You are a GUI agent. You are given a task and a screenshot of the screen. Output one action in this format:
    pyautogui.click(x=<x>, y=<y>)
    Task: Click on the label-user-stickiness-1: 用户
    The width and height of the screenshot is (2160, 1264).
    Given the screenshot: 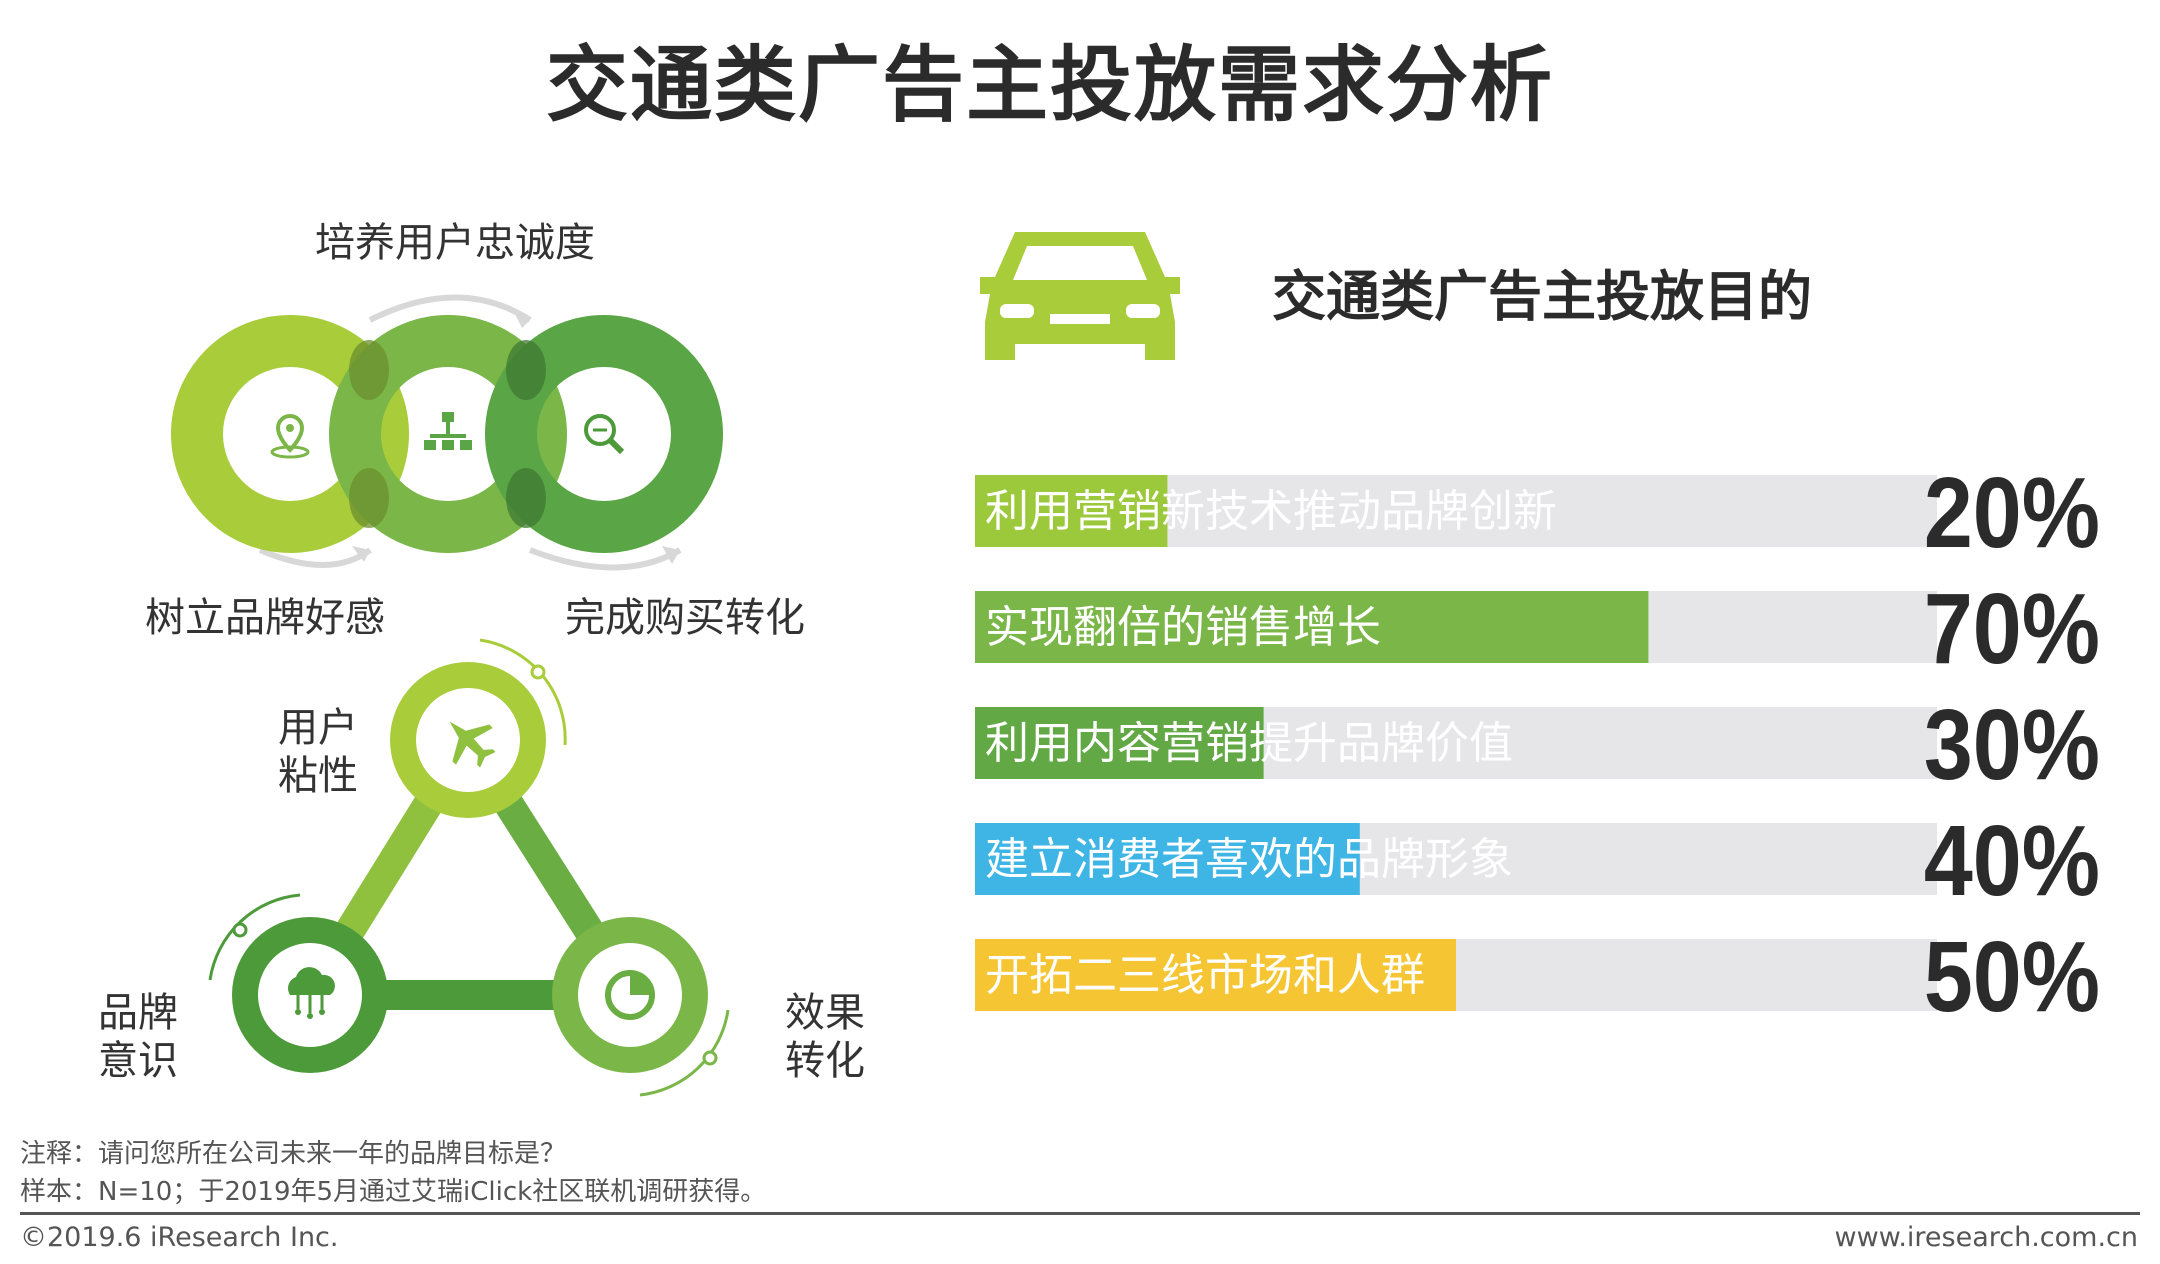 What is the action you would take?
    pyautogui.click(x=318, y=728)
    